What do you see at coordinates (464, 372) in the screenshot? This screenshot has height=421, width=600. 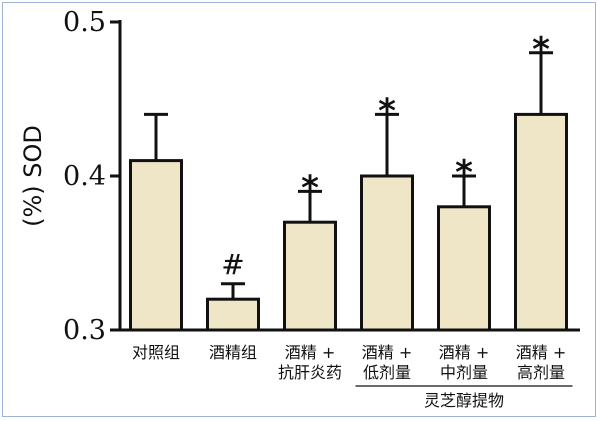 I see `category-label: 中剂量` at bounding box center [464, 372].